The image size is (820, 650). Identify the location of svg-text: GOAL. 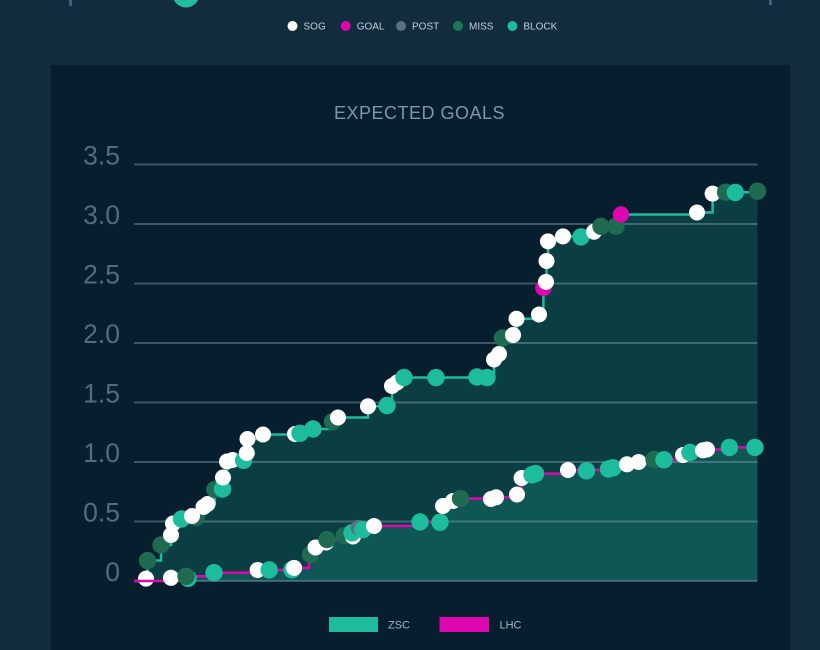
(371, 27).